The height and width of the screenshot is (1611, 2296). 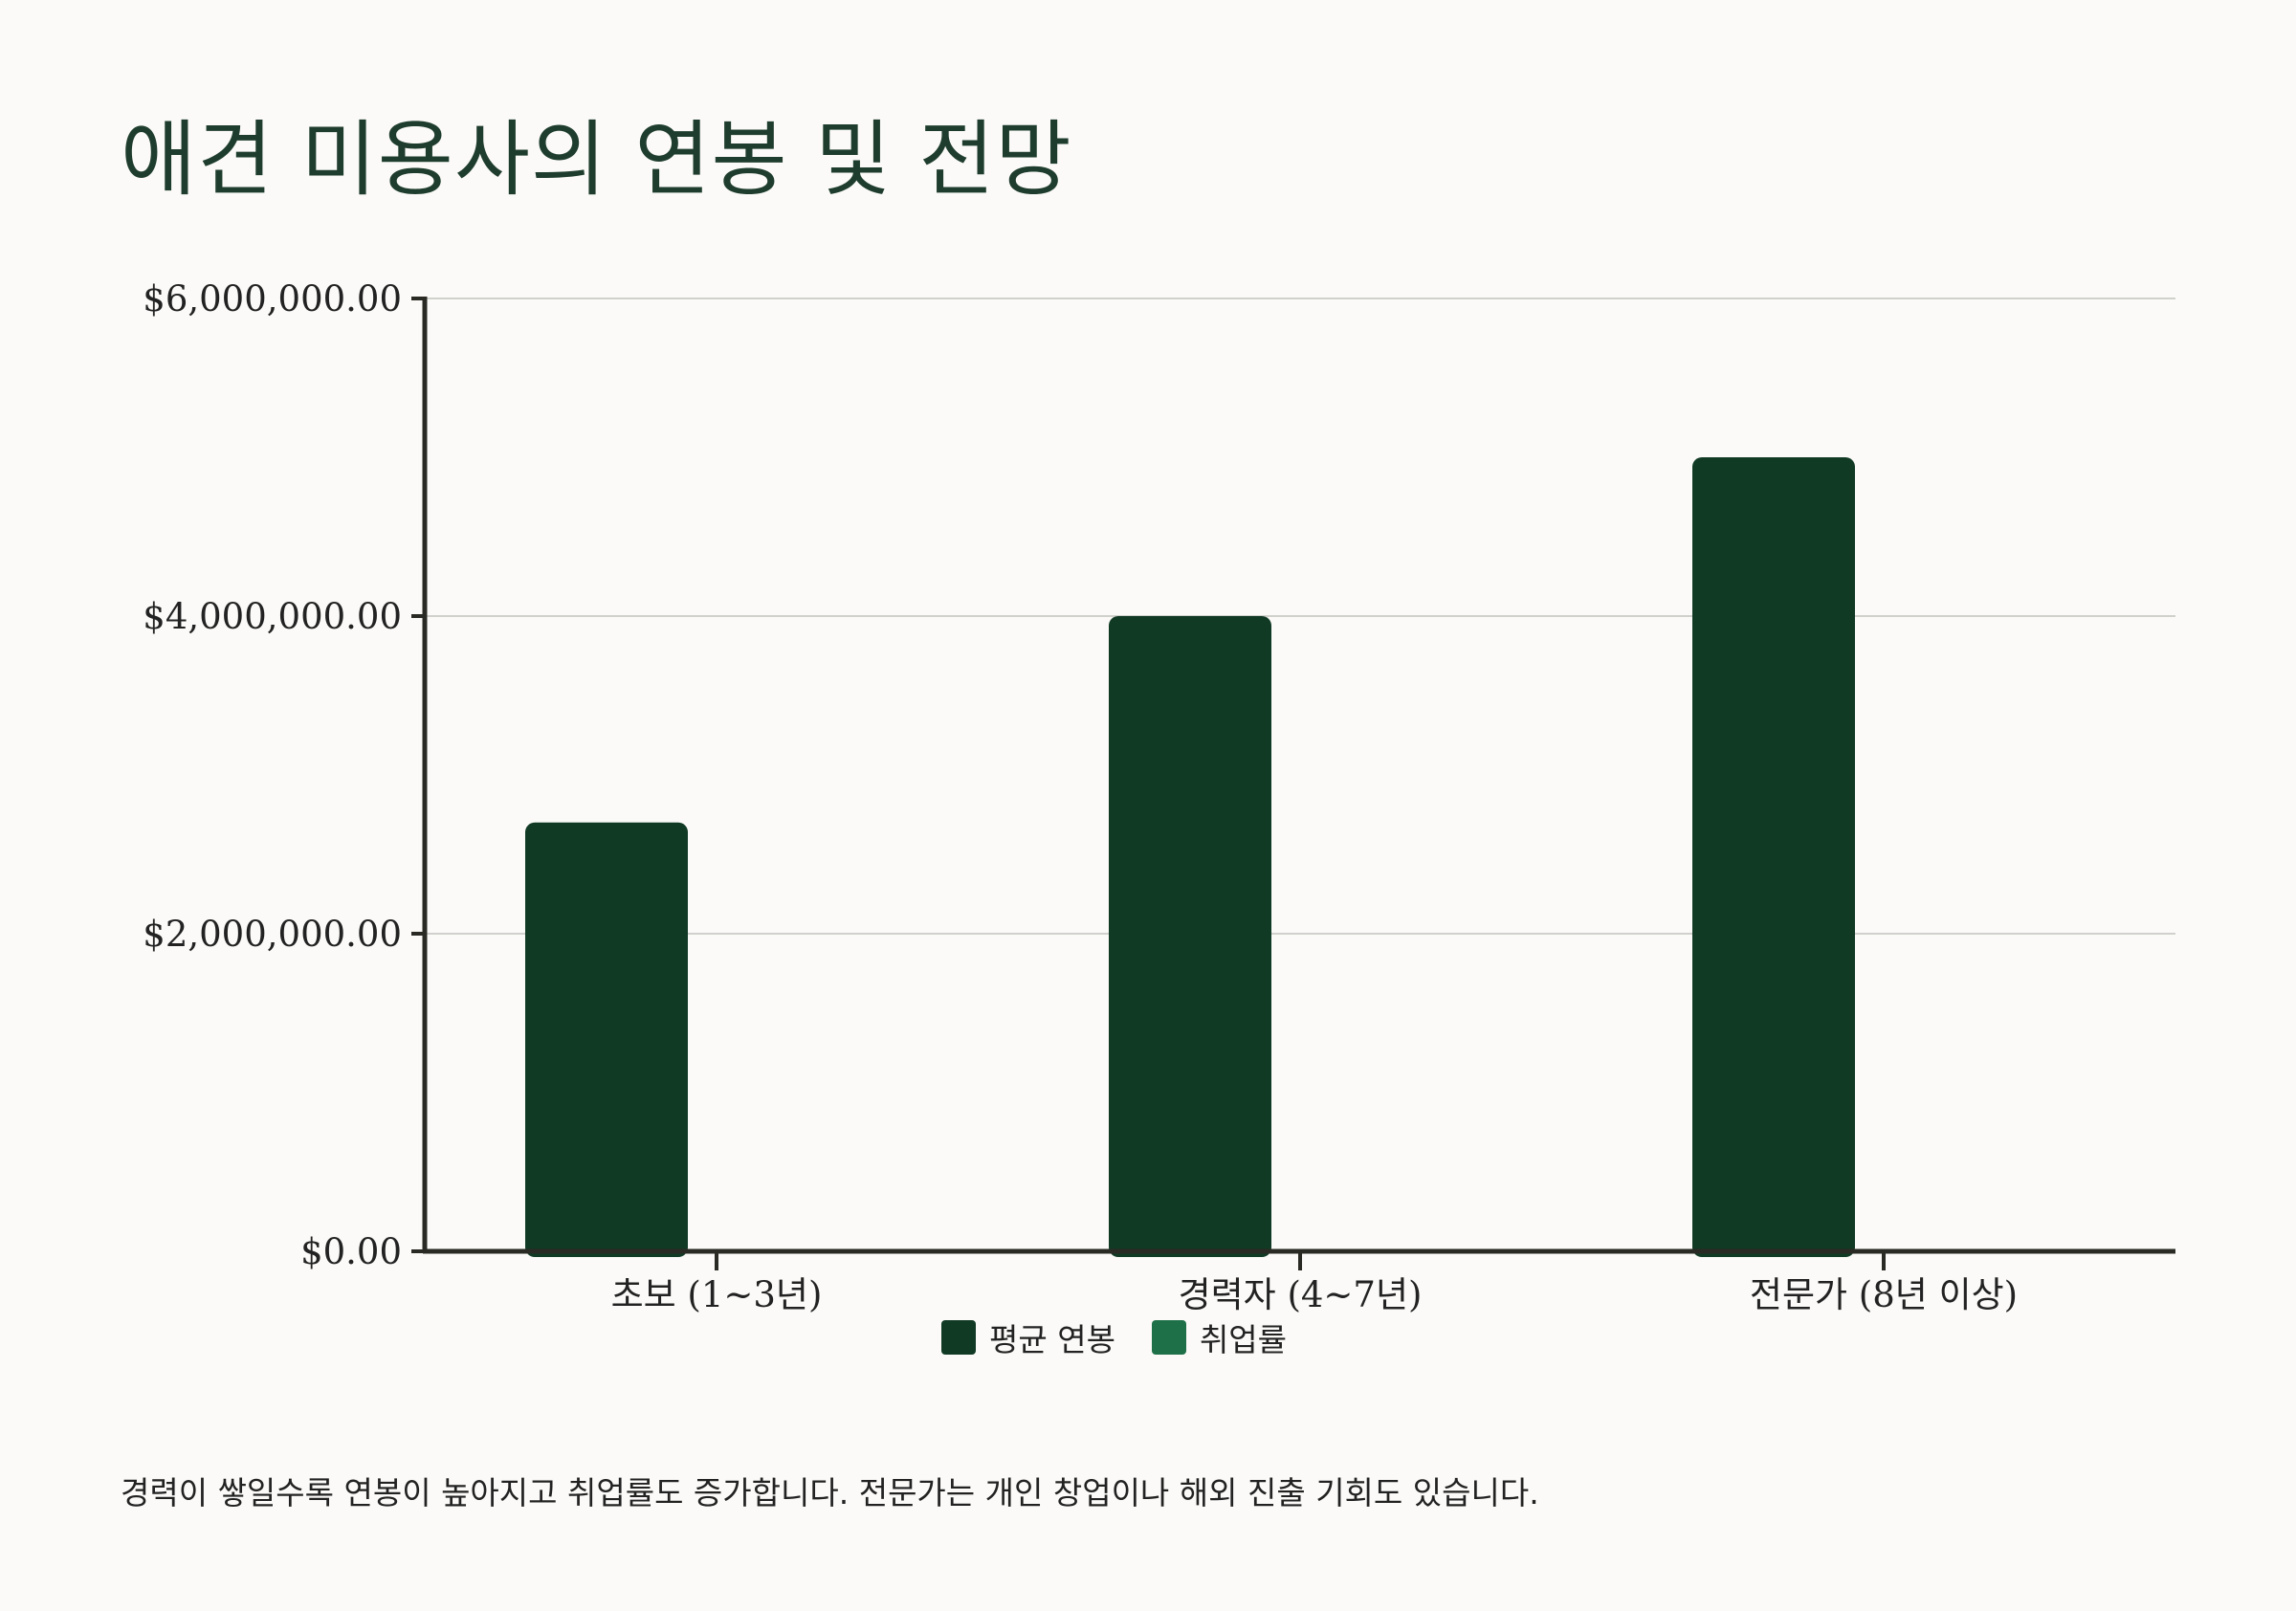 I want to click on legend: 평균 연봉 취업률, so click(x=1114, y=1337).